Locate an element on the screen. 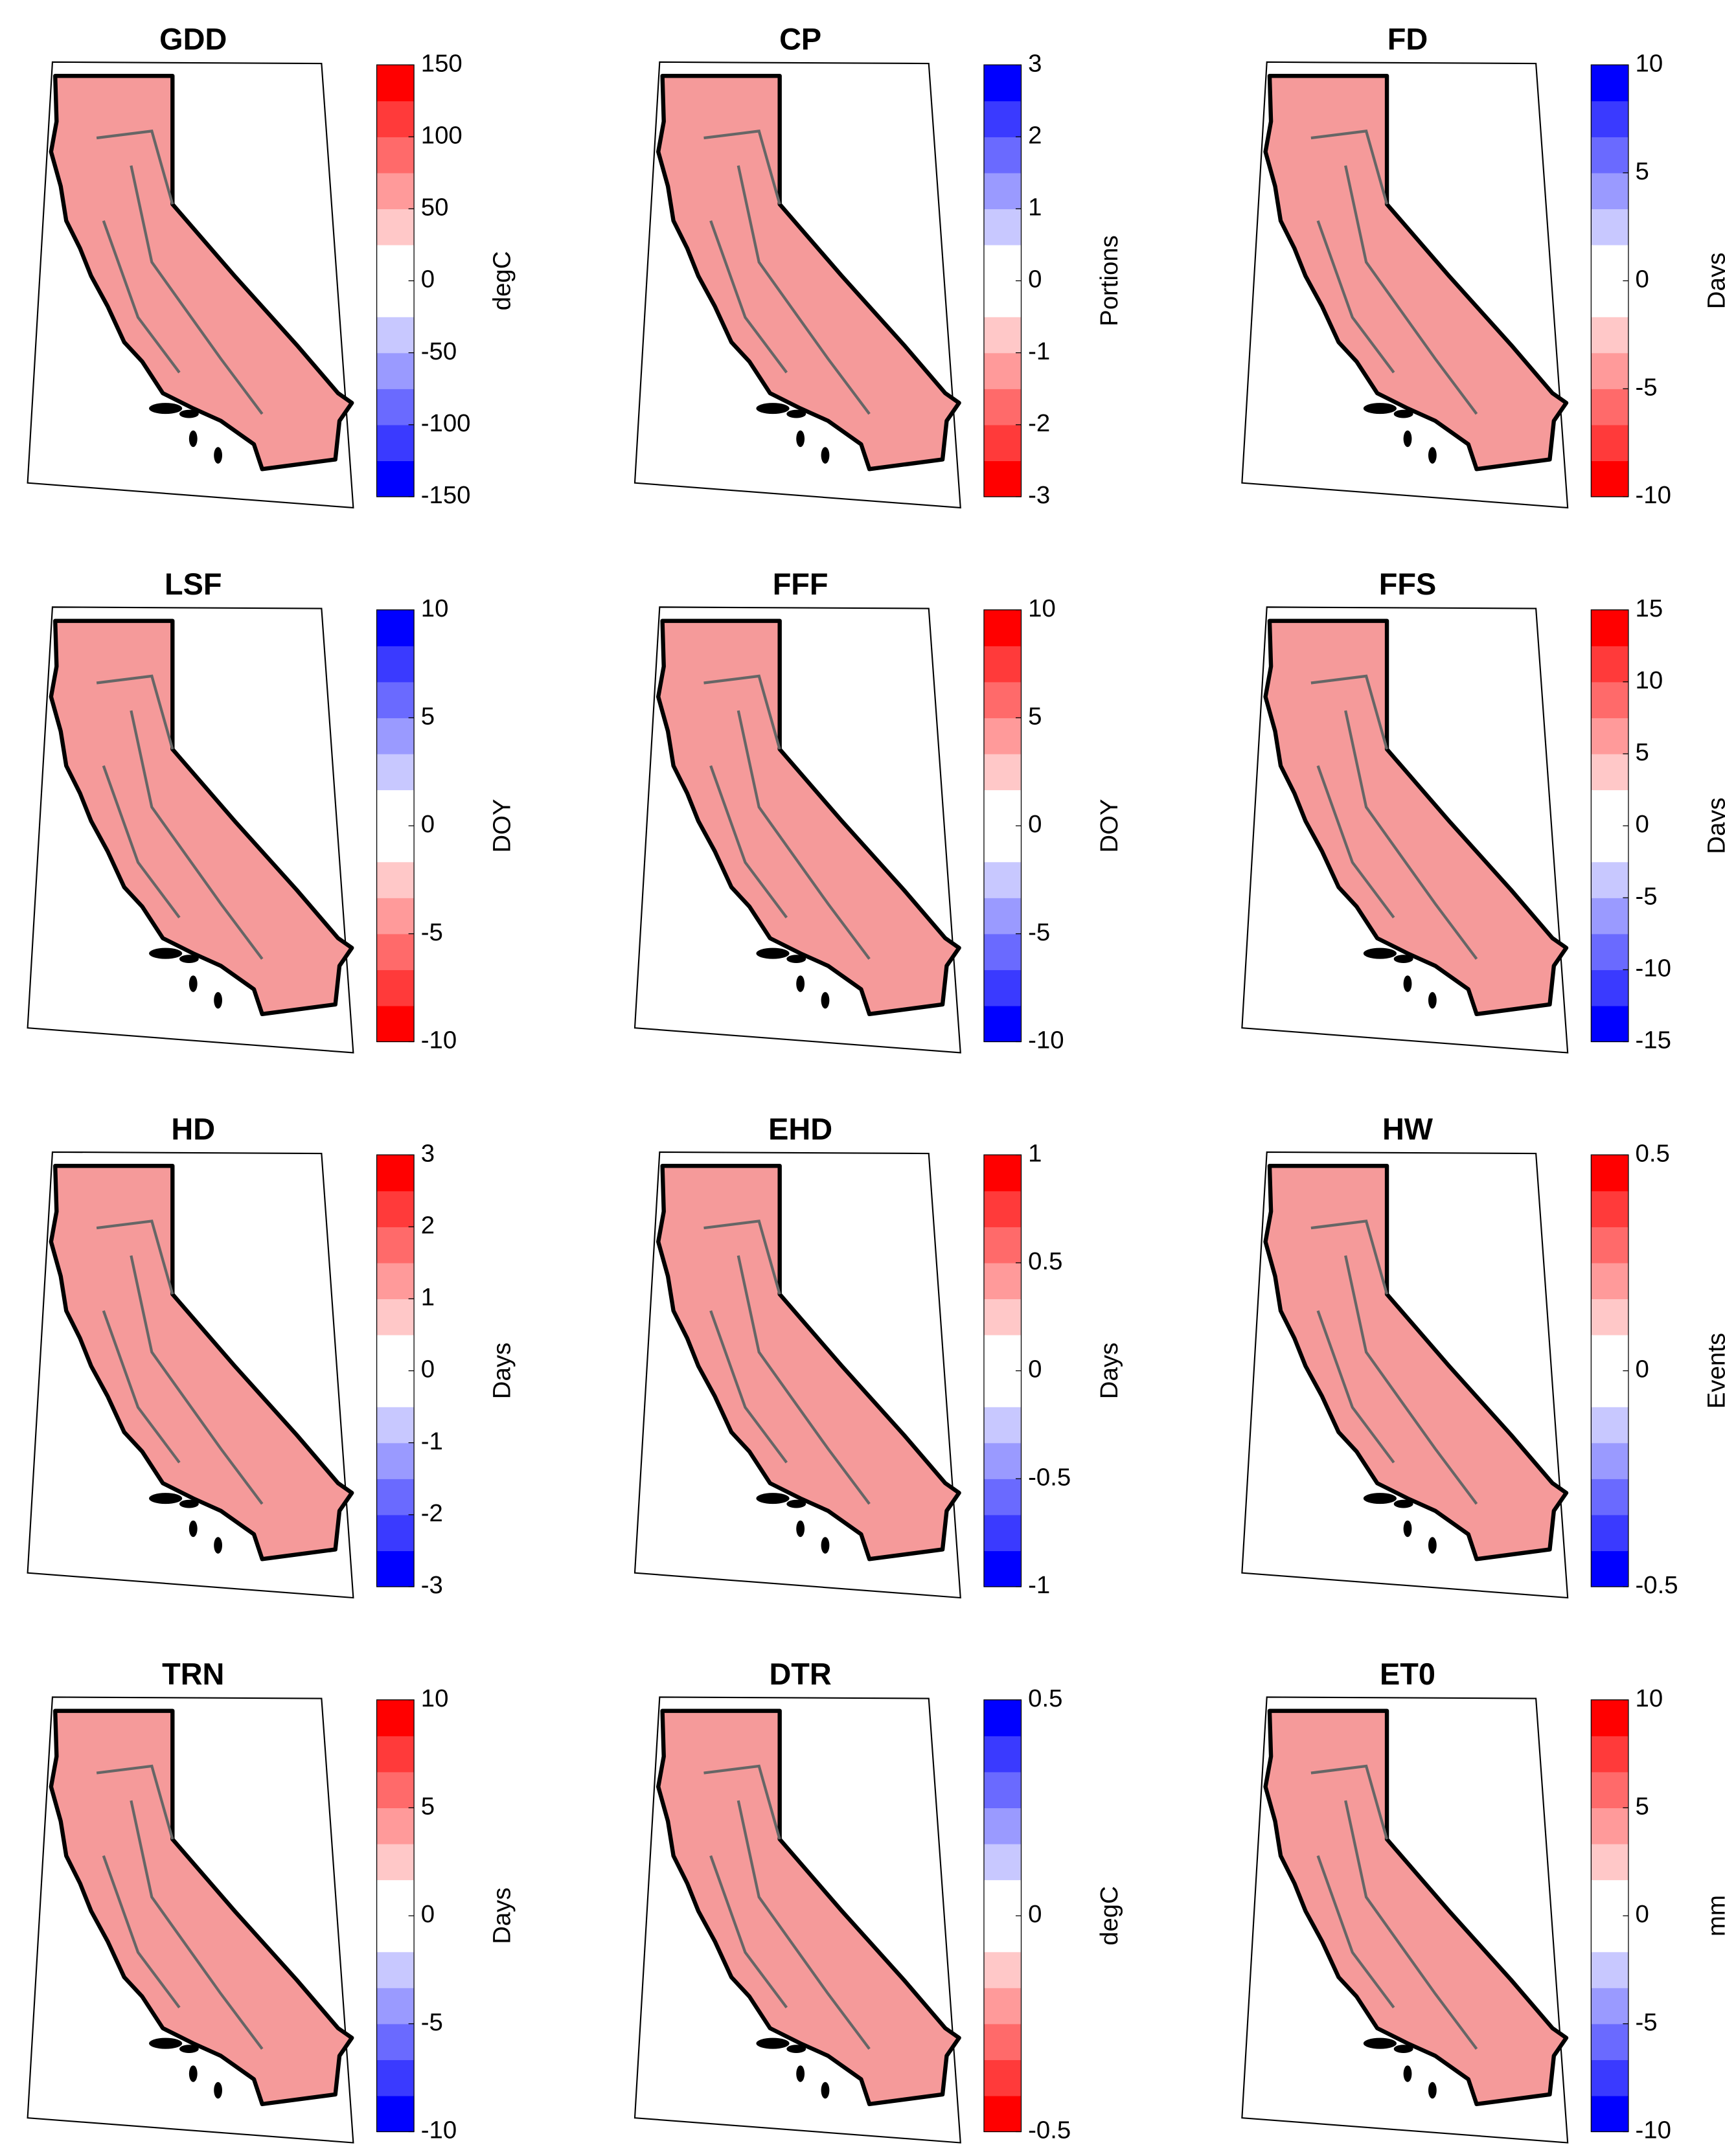 Image resolution: width=1725 pixels, height=2156 pixels. colorbar-tick-label: 15 is located at coordinates (1649, 608).